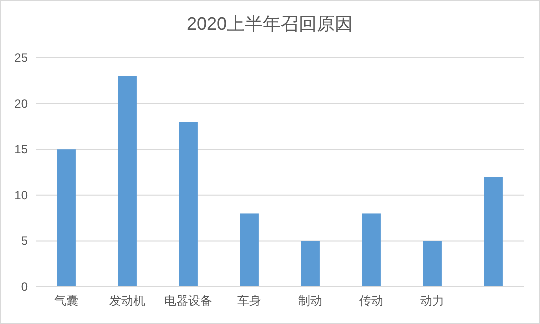 This screenshot has height=324, width=540. I want to click on x-tick-label: 发动机, so click(128, 301).